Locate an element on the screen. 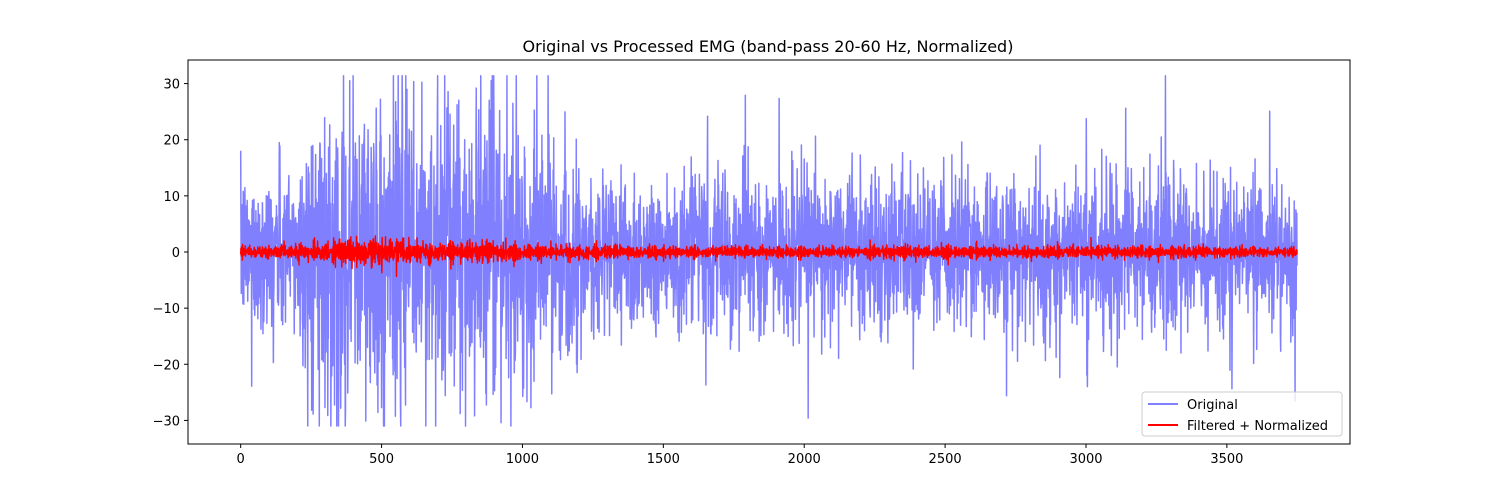 This screenshot has width=1500, height=500. legend-label-filtered: Filtered + Normalized is located at coordinates (1257, 426).